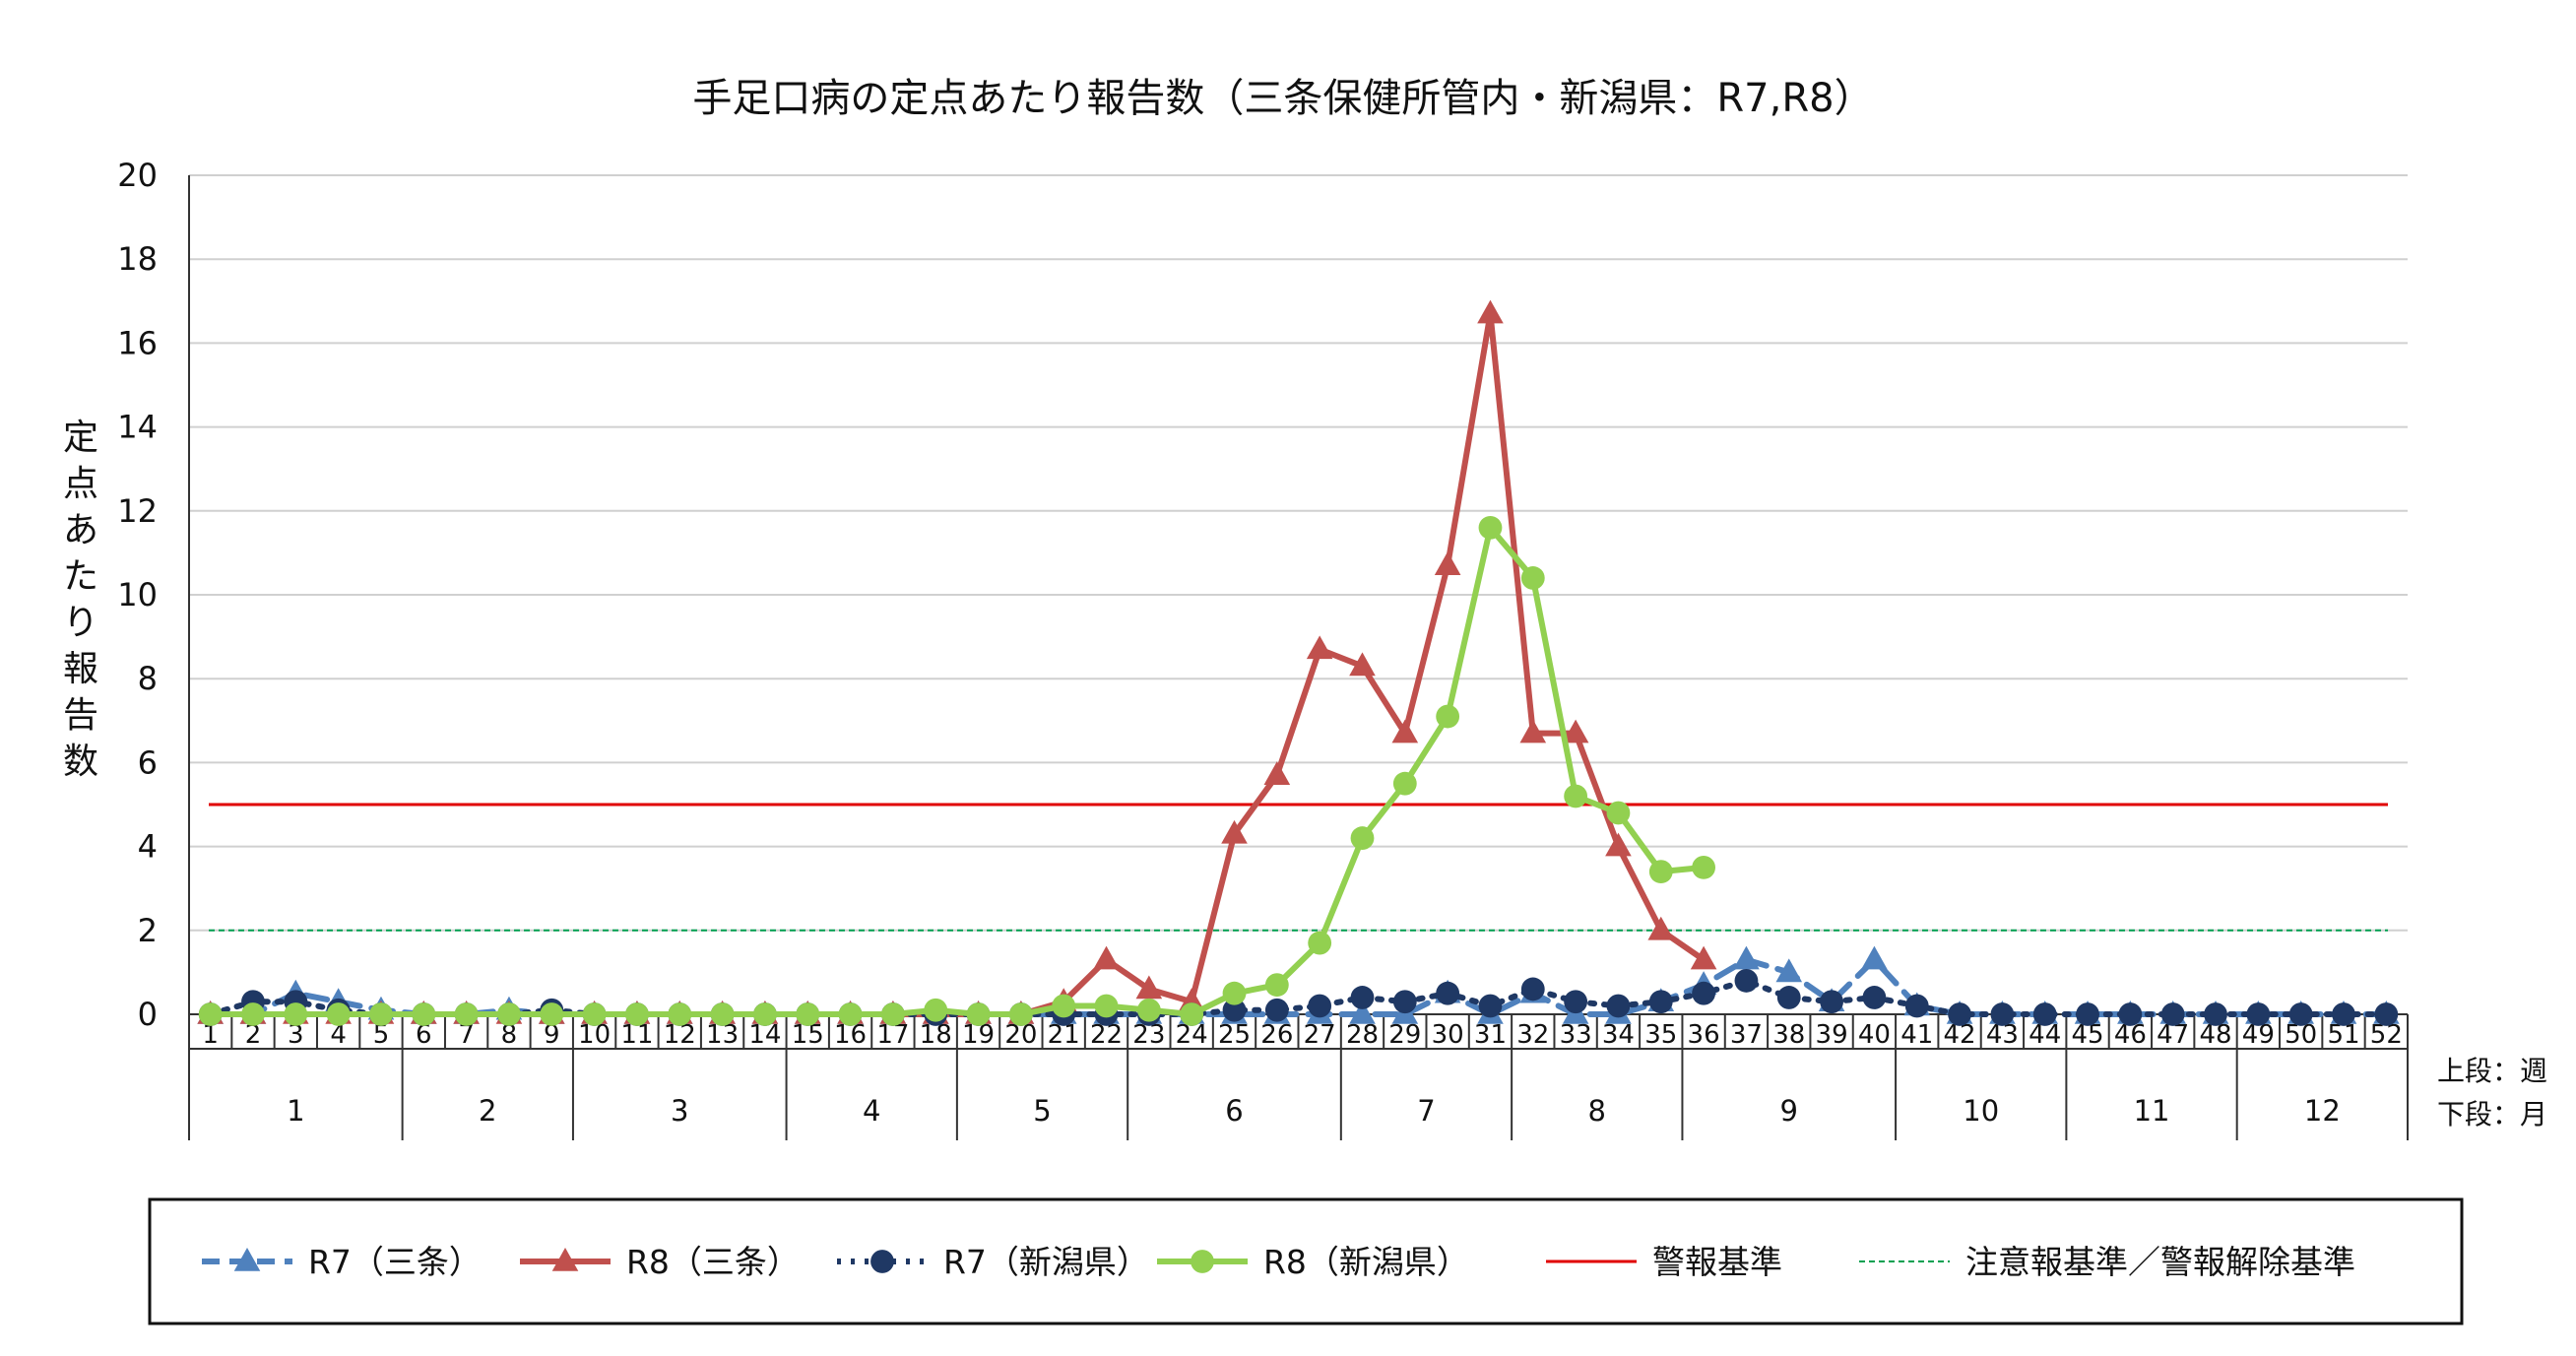  Describe the element at coordinates (2492, 1071) in the screenshot. I see `side-label-week: 上段：週` at that location.